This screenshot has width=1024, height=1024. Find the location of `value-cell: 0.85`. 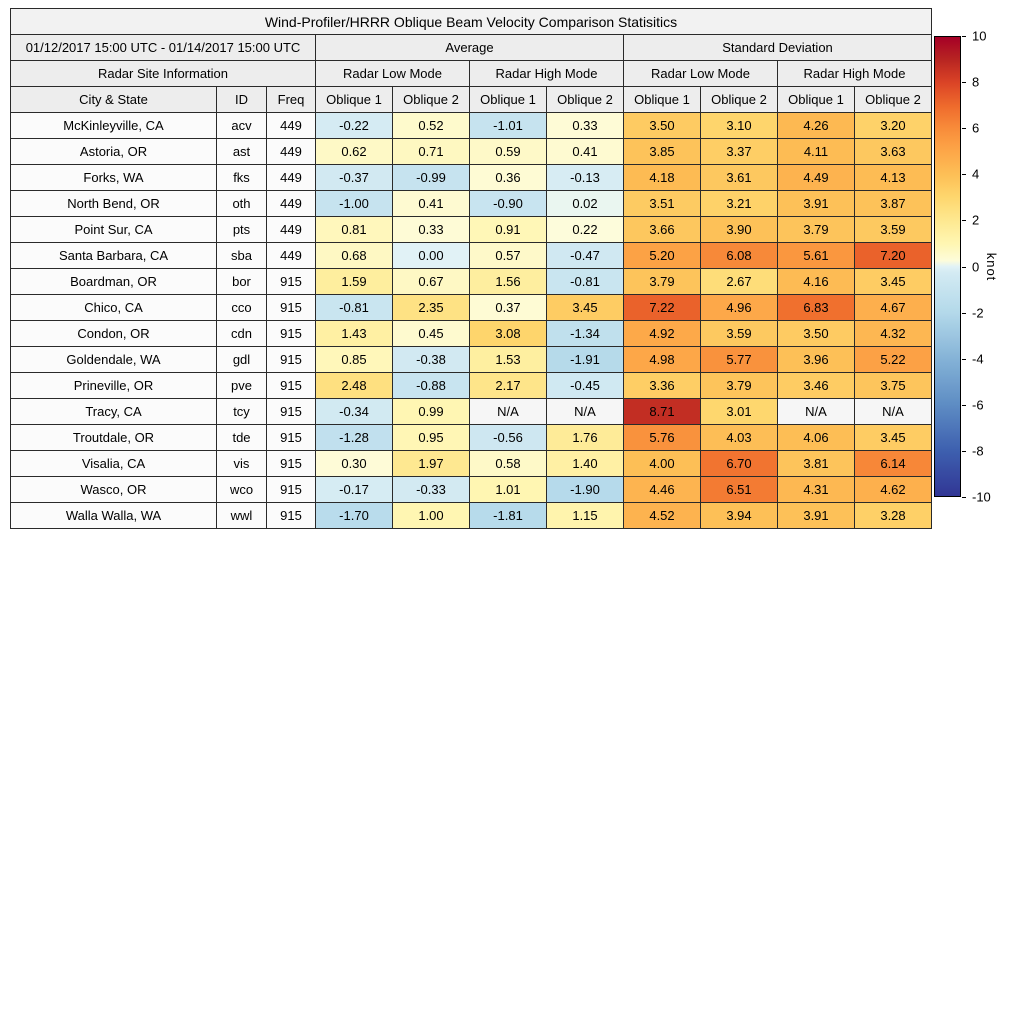

value-cell: 0.85 is located at coordinates (354, 359).